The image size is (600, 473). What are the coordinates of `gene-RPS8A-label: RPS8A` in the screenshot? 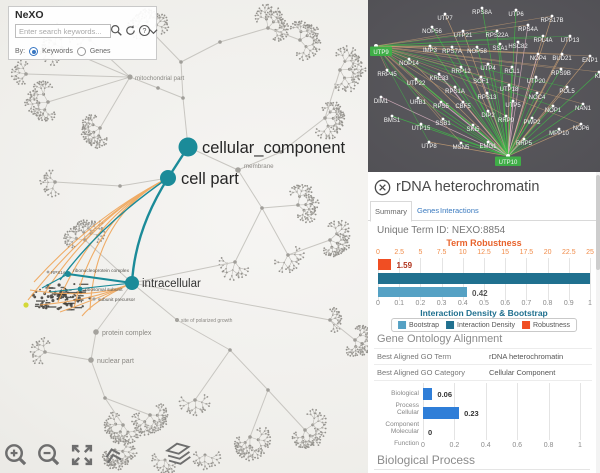 It's located at (482, 13).